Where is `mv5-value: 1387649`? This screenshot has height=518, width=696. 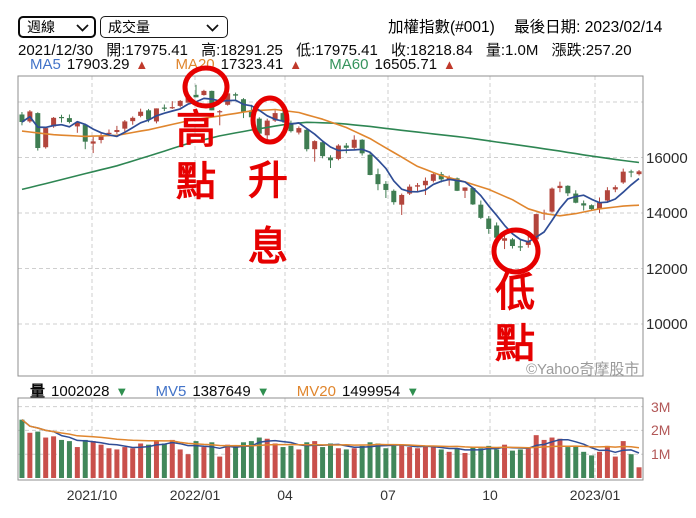
mv5-value: 1387649 is located at coordinates (221, 391).